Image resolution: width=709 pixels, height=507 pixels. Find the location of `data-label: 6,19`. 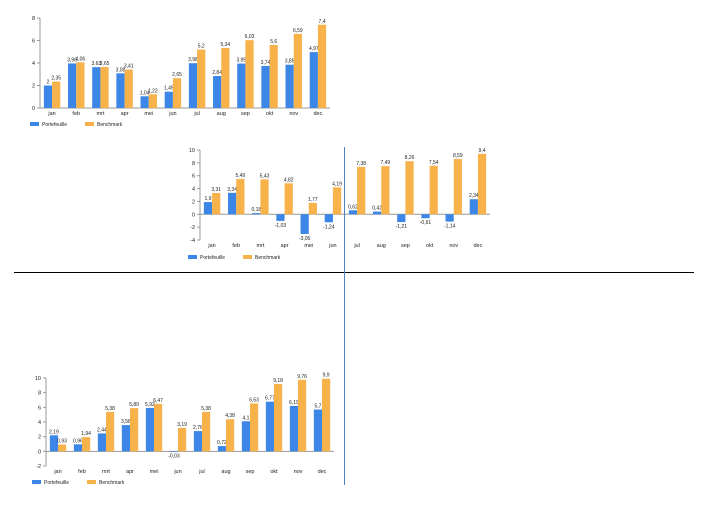

data-label: 6,19 is located at coordinates (294, 403).